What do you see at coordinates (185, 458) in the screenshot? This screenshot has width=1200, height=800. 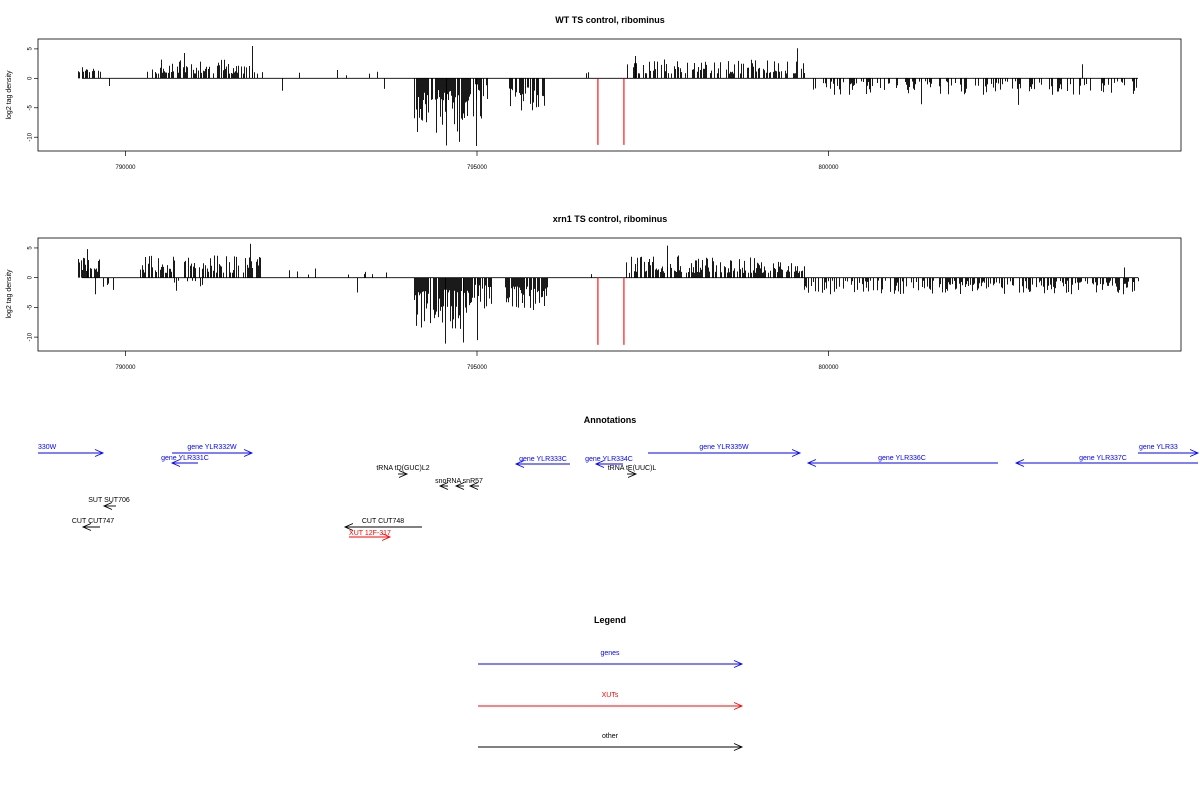 I see `annotation-label: gene YLR331C` at bounding box center [185, 458].